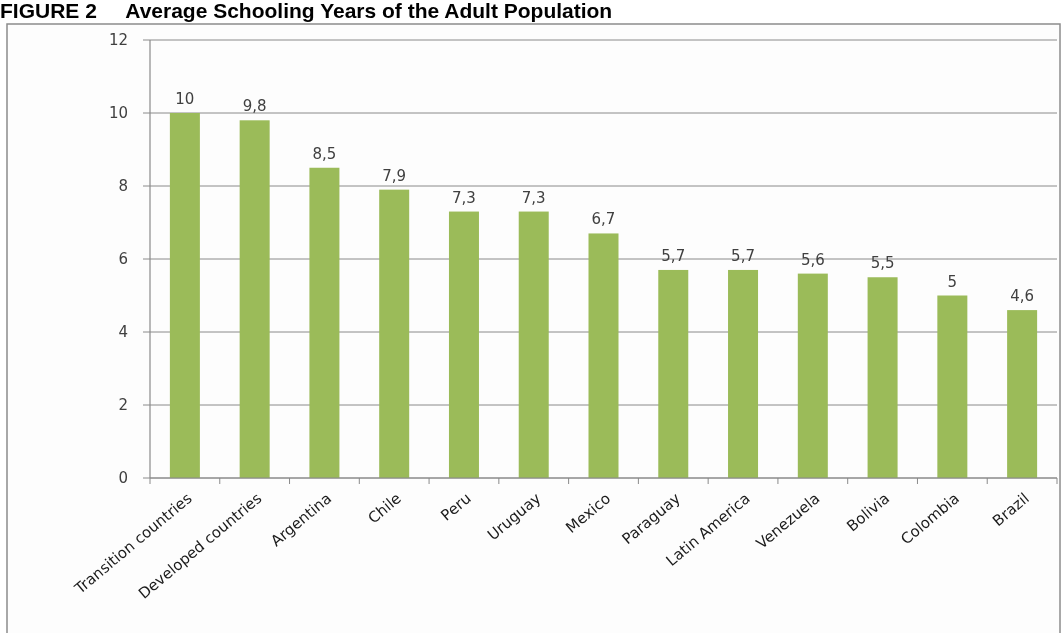 The height and width of the screenshot is (633, 1064). What do you see at coordinates (123, 259) in the screenshot?
I see `y-tick-label: 6` at bounding box center [123, 259].